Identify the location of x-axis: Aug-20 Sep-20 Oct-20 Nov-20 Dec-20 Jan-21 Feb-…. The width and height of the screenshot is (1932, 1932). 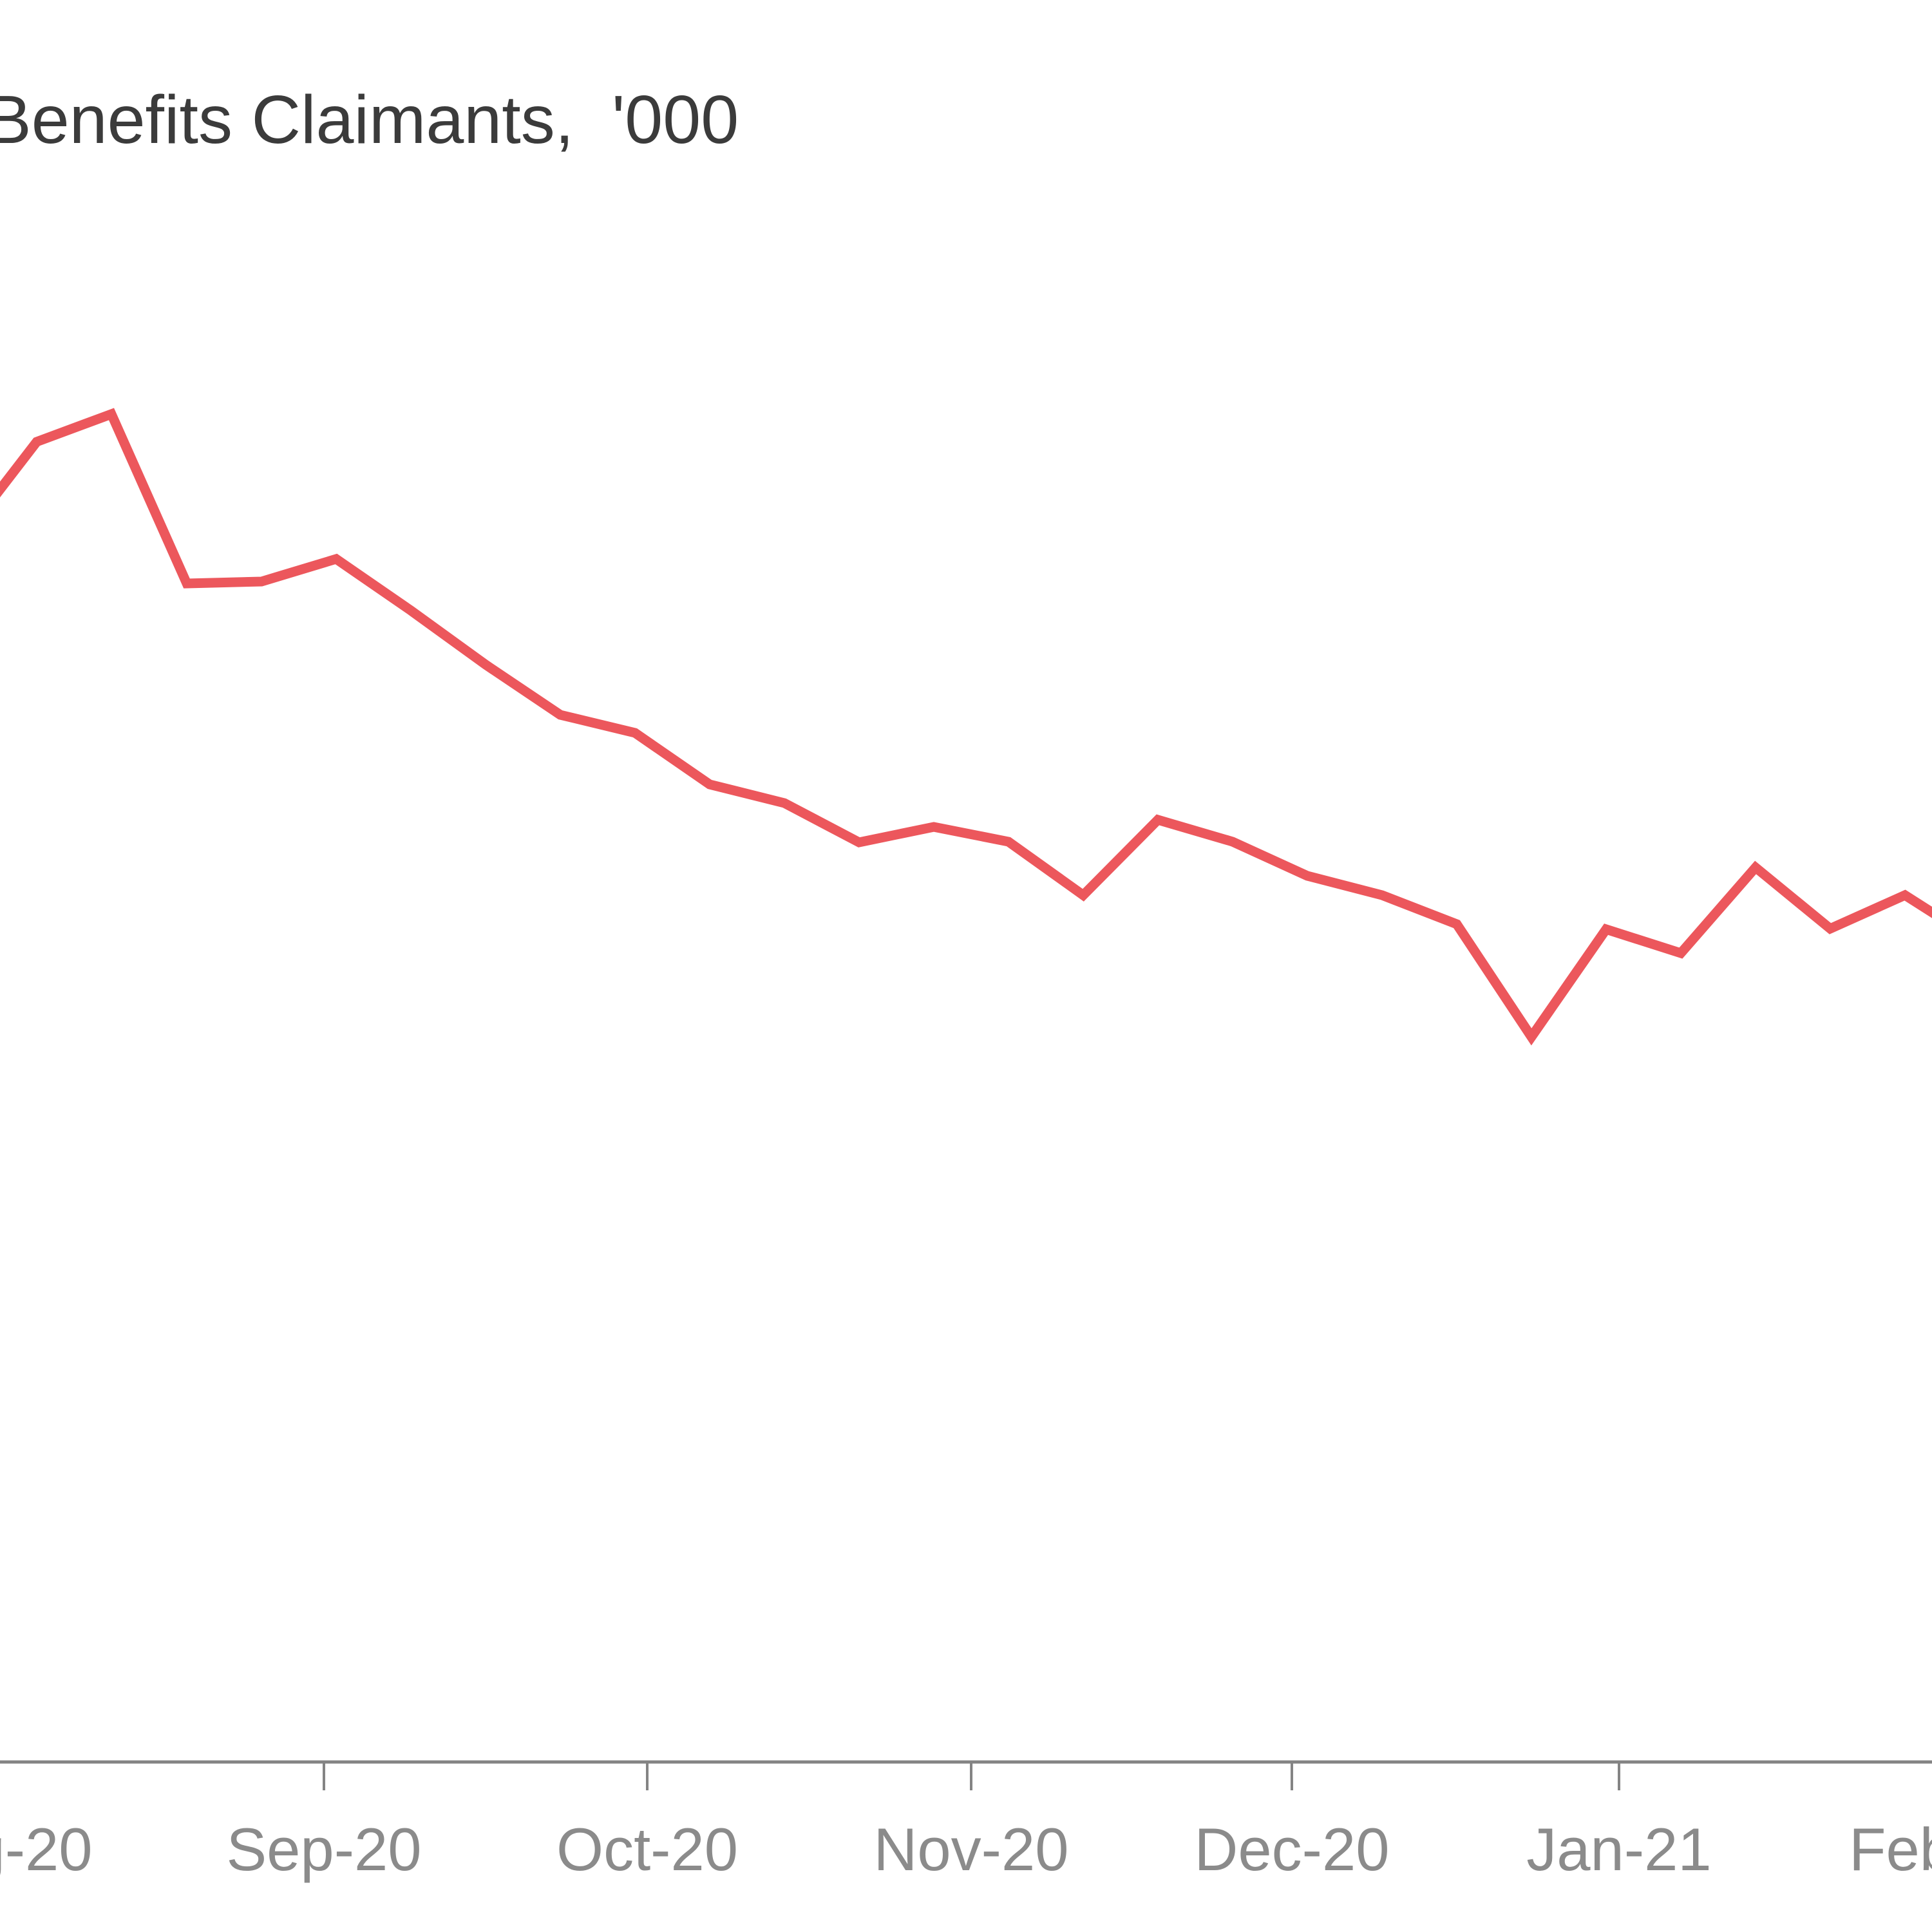
(966, 1822).